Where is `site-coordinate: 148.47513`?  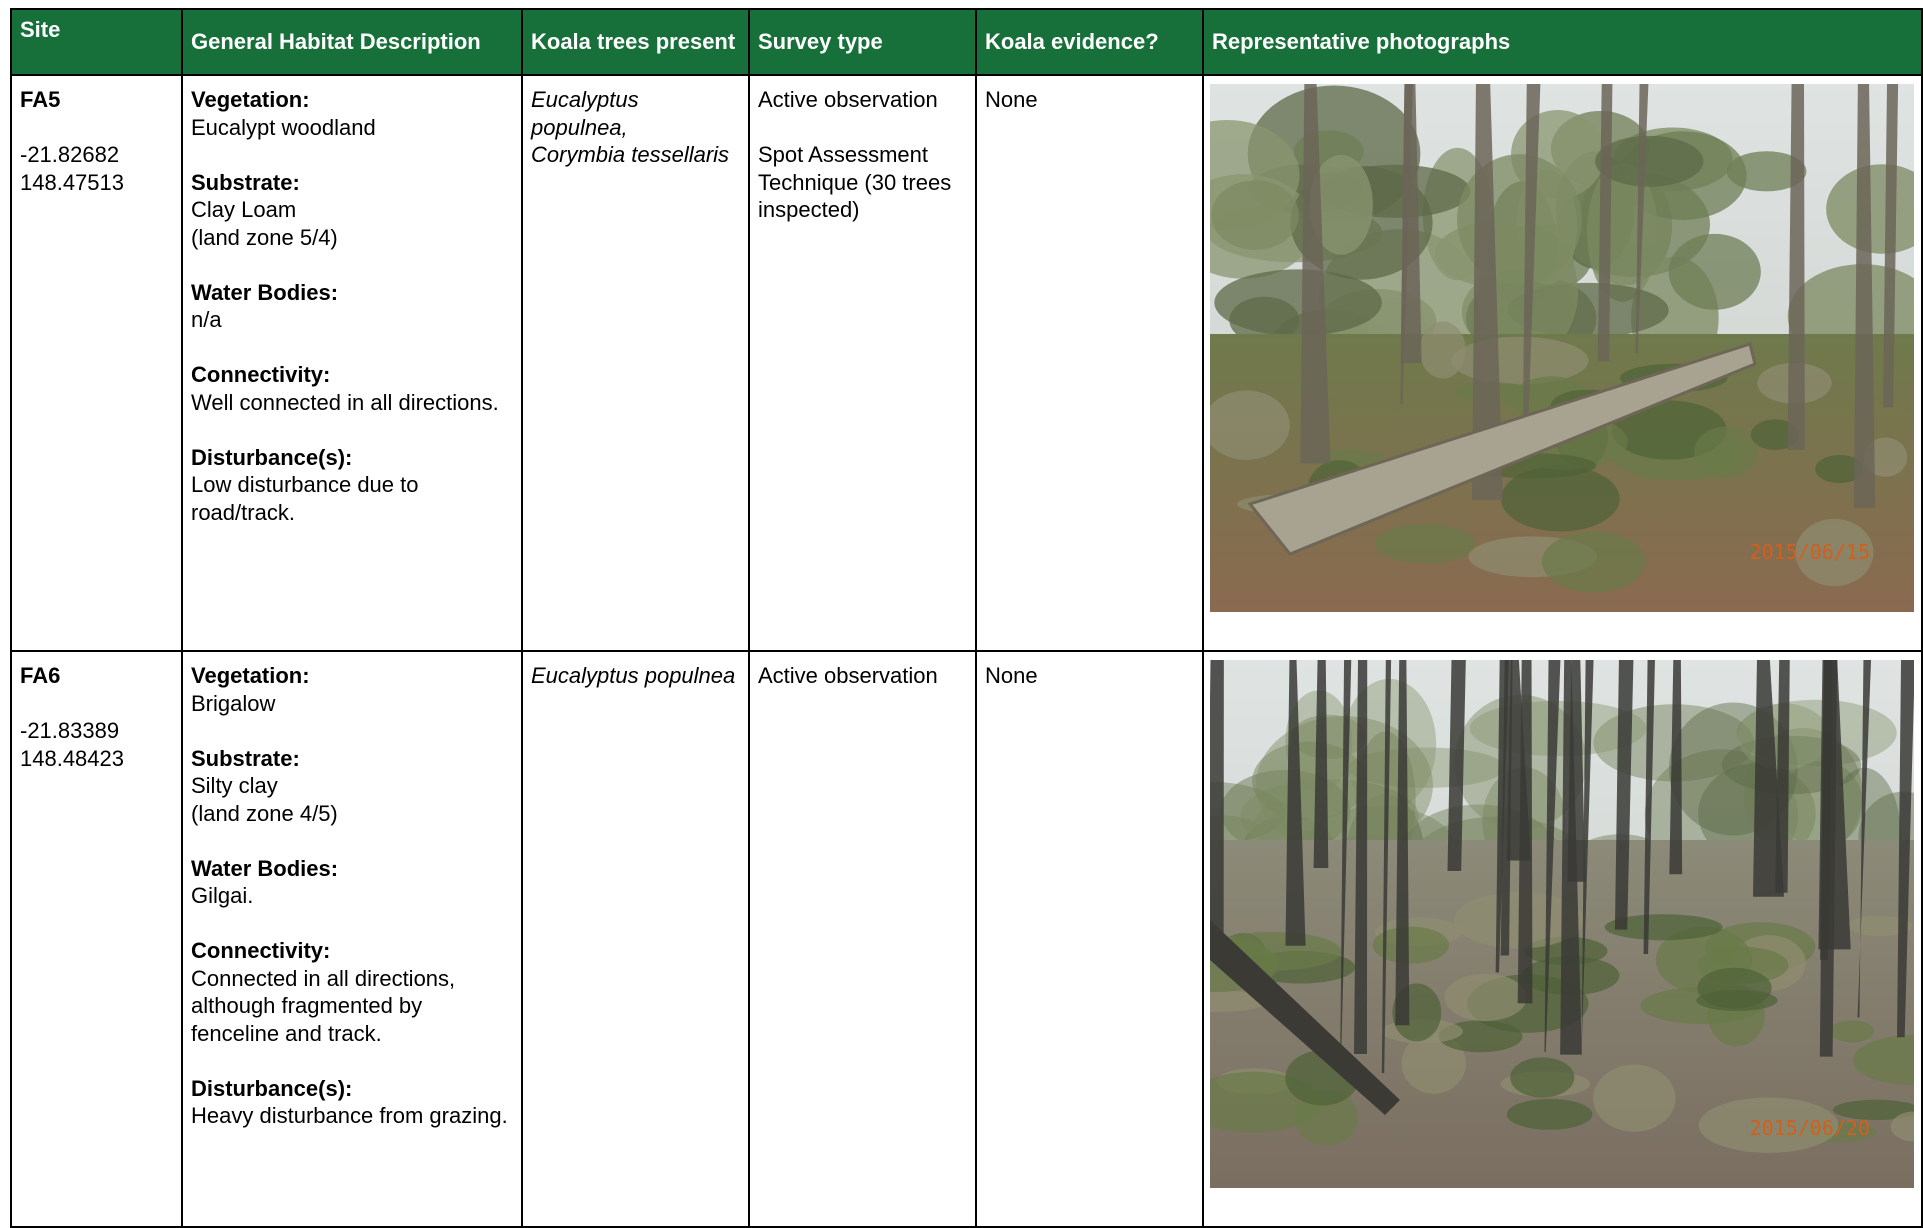
site-coordinate: 148.47513 is located at coordinates (72, 182).